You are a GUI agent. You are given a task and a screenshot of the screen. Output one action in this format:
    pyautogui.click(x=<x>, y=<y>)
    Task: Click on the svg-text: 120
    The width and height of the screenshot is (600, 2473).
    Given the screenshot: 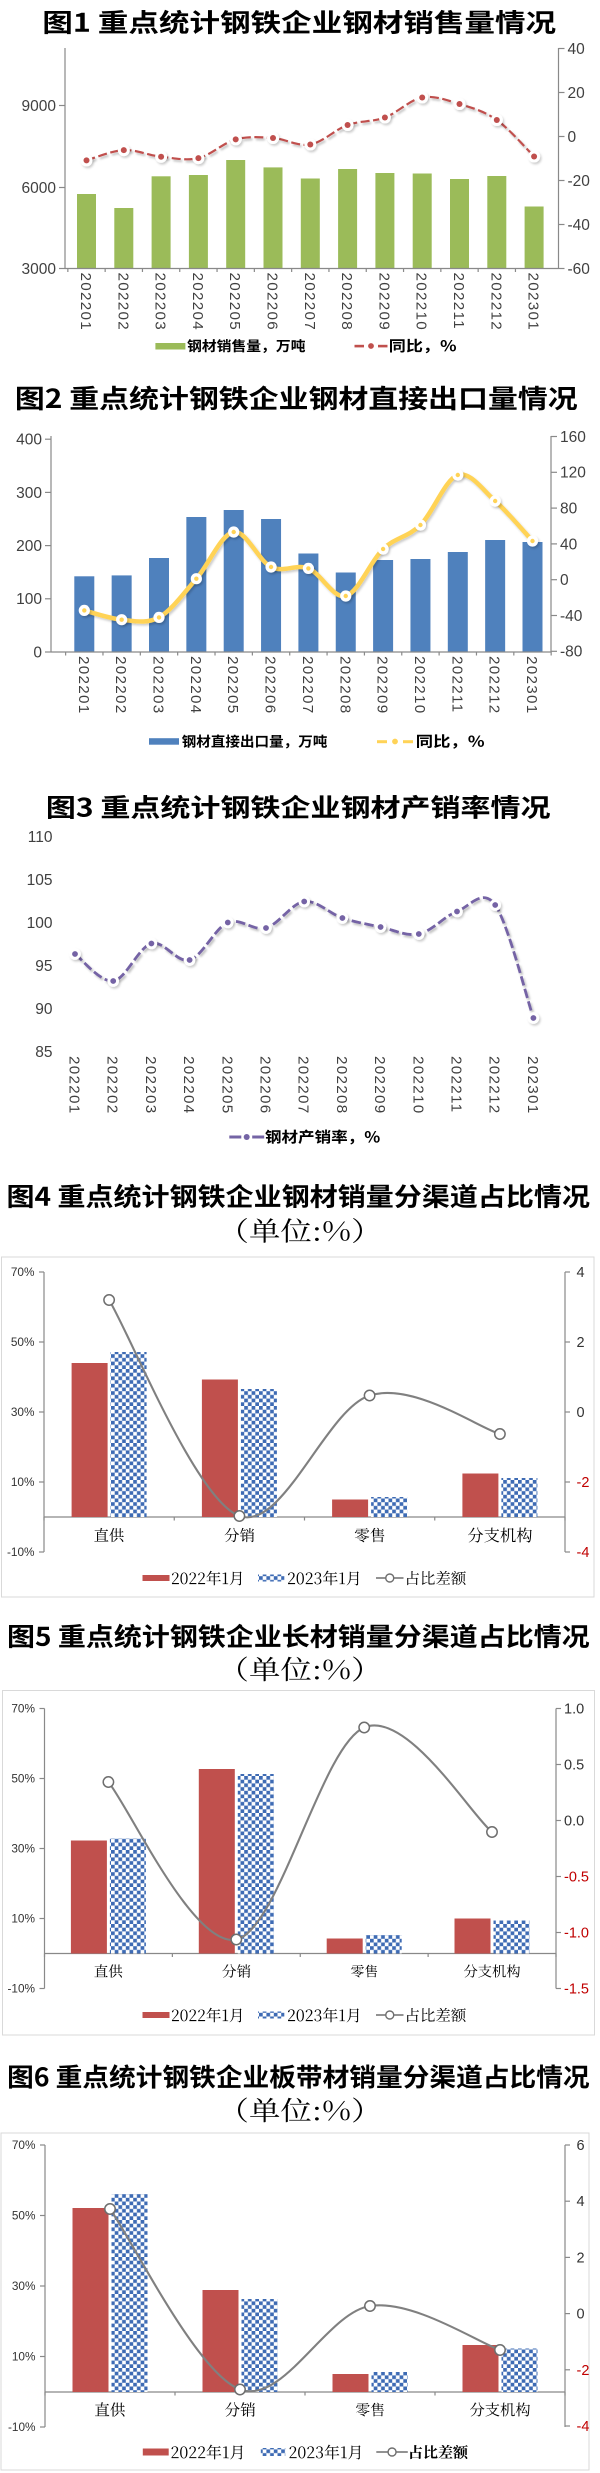 What is the action you would take?
    pyautogui.click(x=573, y=473)
    